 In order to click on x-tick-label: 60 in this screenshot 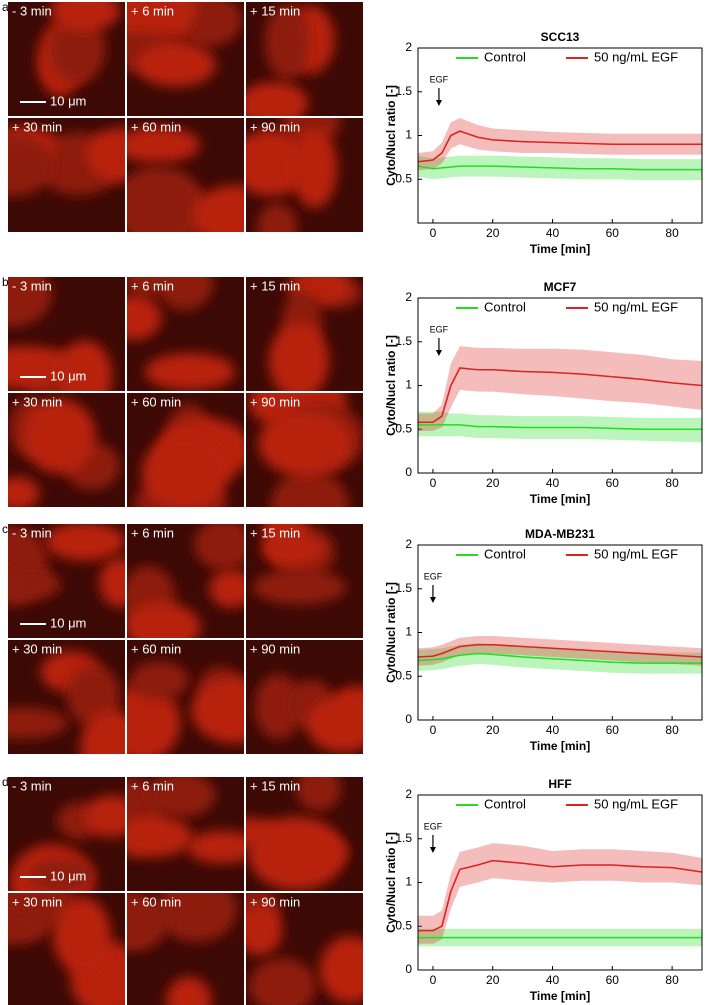, I will do `click(613, 233)`.